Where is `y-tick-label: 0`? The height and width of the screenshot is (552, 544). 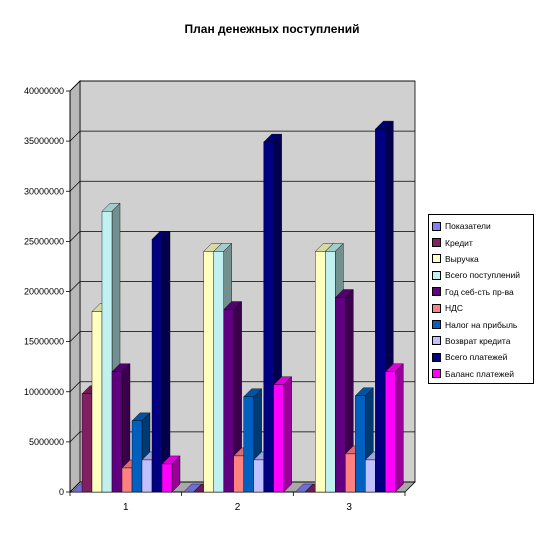
y-tick-label: 0 is located at coordinates (61, 492).